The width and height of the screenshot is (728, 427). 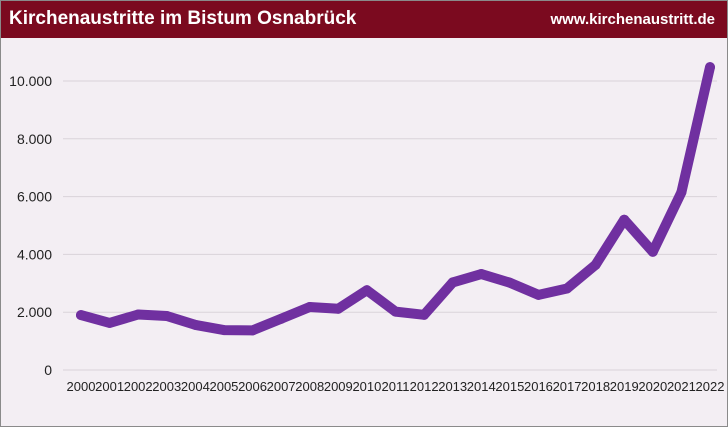 I want to click on x-tick-label: 2002, so click(x=138, y=386).